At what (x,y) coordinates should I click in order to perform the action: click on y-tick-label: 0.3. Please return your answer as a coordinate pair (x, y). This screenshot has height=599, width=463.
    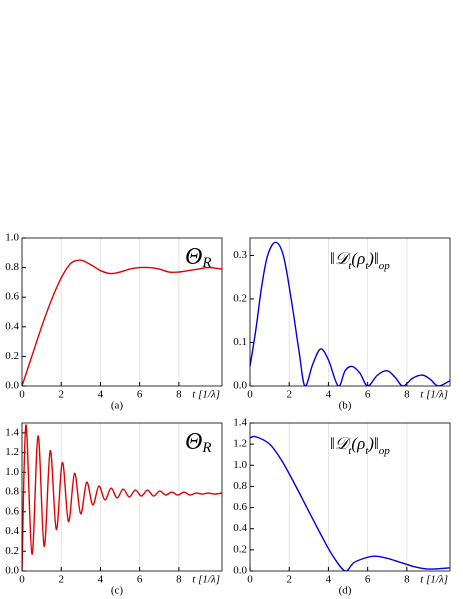
    Looking at the image, I should click on (240, 255).